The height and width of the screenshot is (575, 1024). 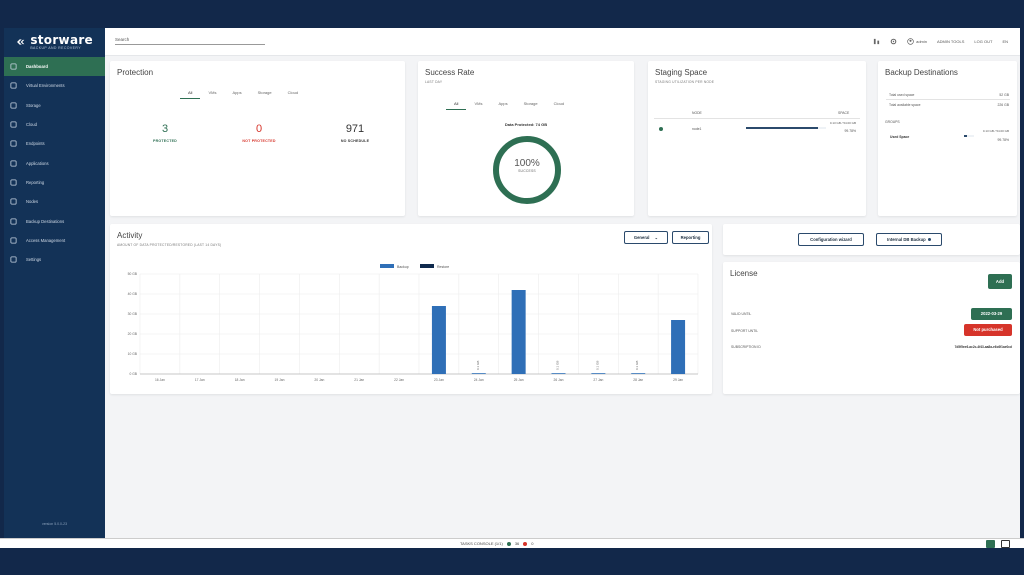 I want to click on x-tick-label: 26 Jan, so click(x=559, y=380).